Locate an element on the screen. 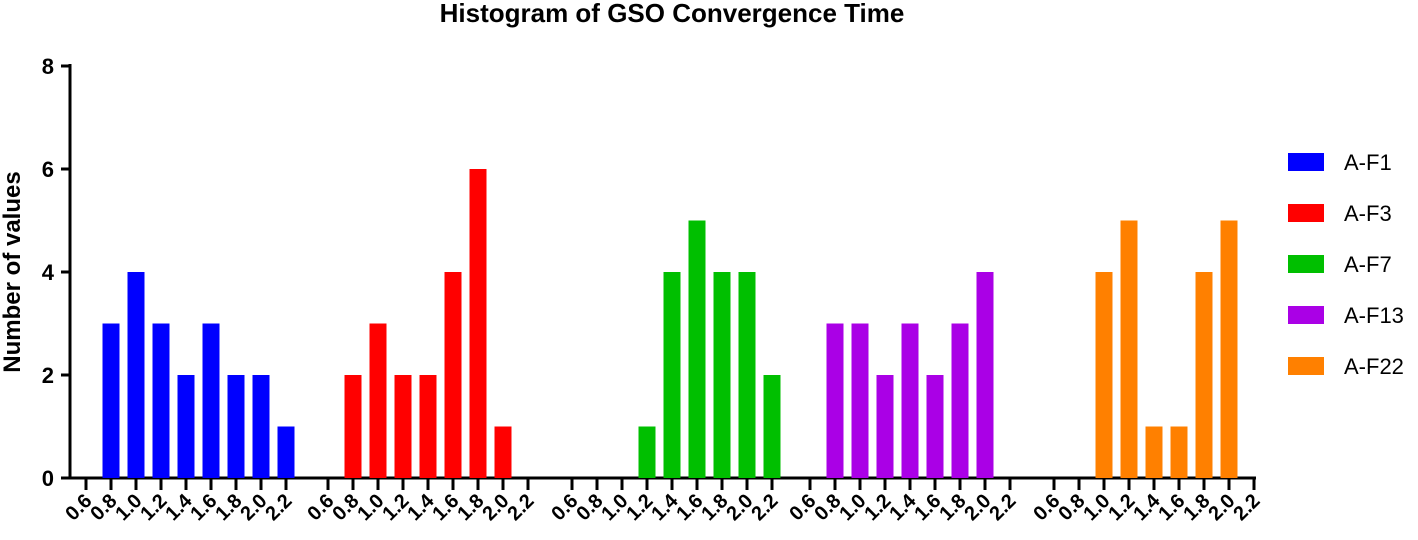 This screenshot has width=1418, height=540. bar-a-f22-bin-1.2 is located at coordinates (1129, 349).